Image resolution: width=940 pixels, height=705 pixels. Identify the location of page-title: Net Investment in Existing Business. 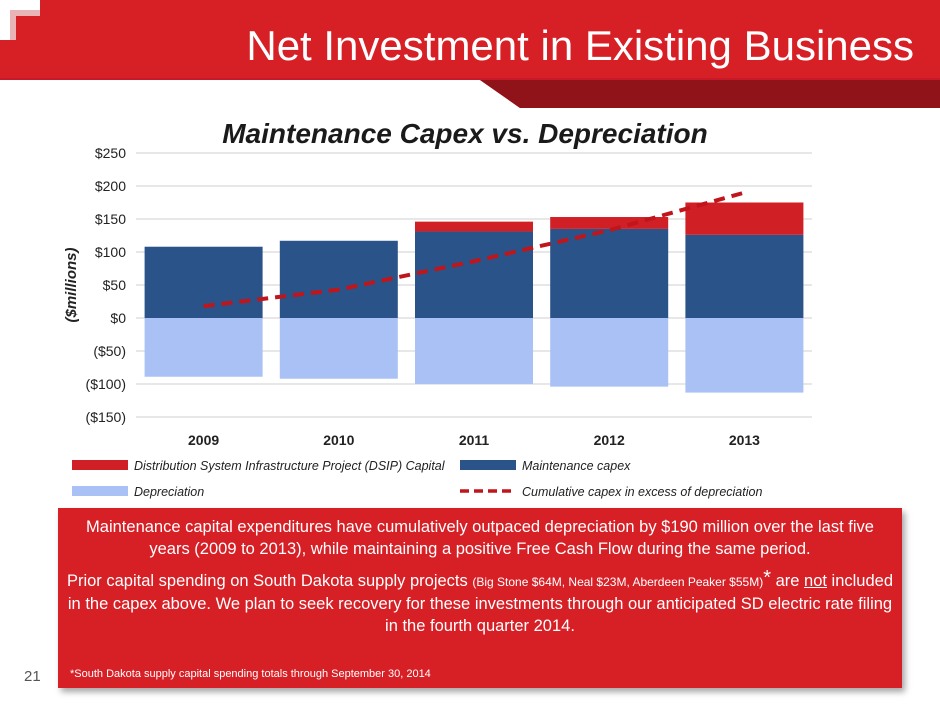
(580, 45).